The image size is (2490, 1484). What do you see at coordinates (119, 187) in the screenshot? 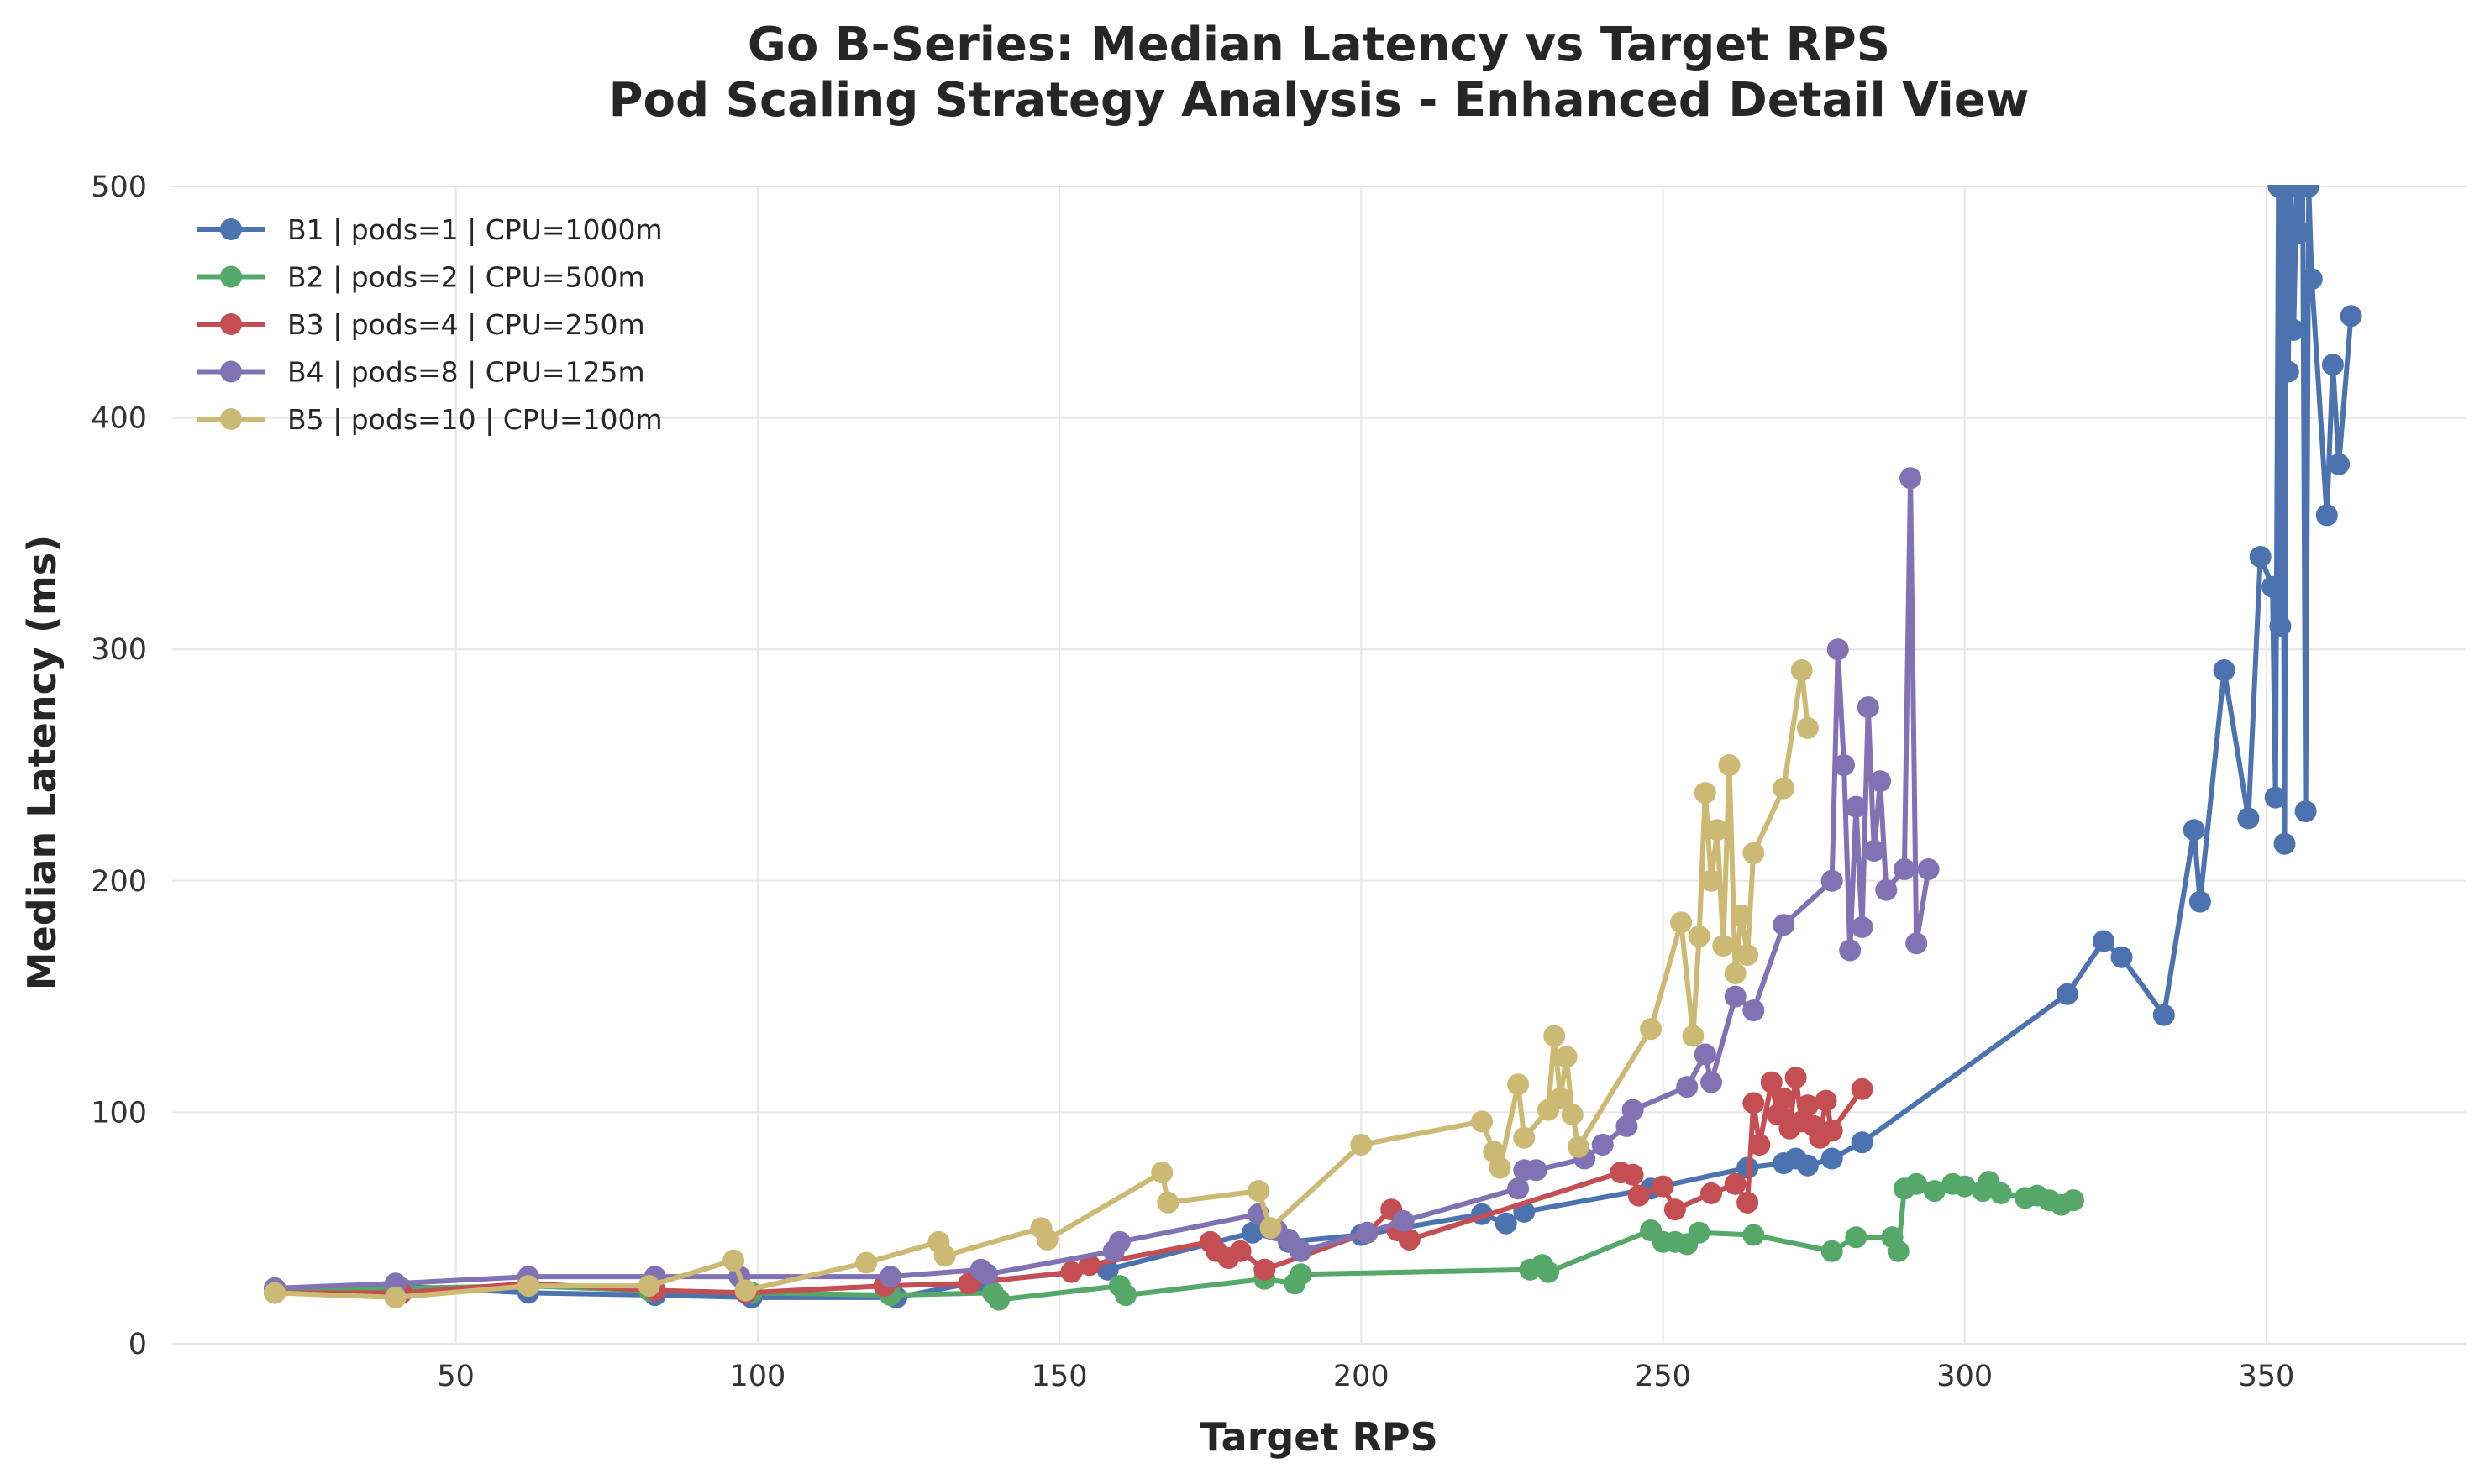
I see `y-tick-label: 500` at bounding box center [119, 187].